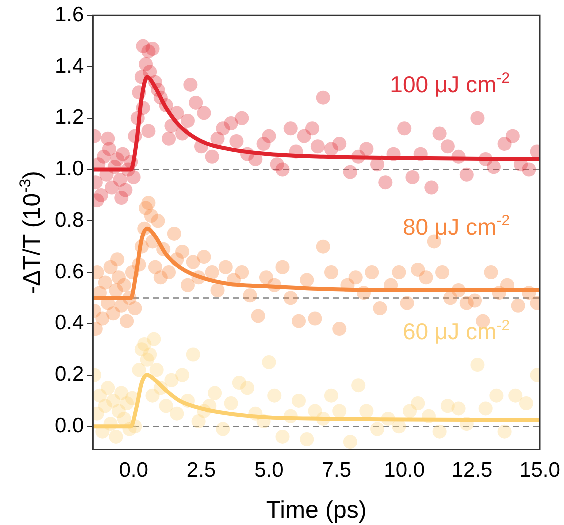 The height and width of the screenshot is (525, 564). Describe the element at coordinates (69, 66) in the screenshot. I see `y-tick-label: 1.4` at that location.